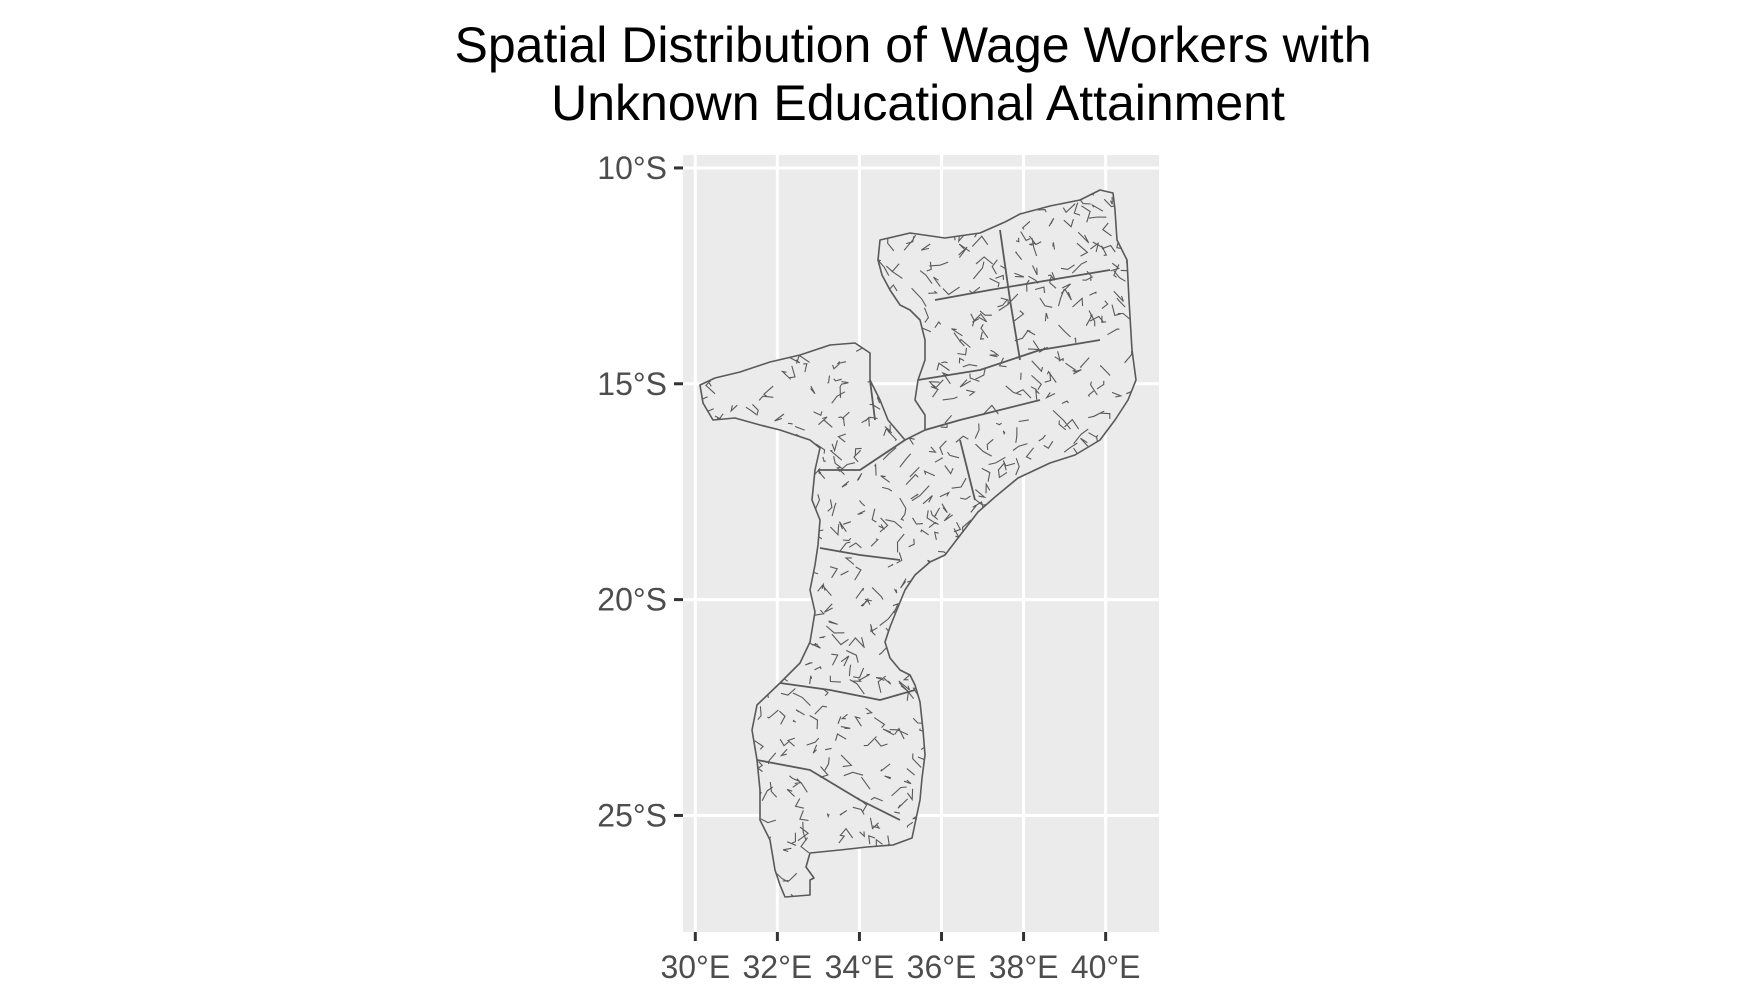 The image size is (1739, 1004). What do you see at coordinates (918, 103) in the screenshot?
I see `chart-title-line-2: Unknown Educational Attainment` at bounding box center [918, 103].